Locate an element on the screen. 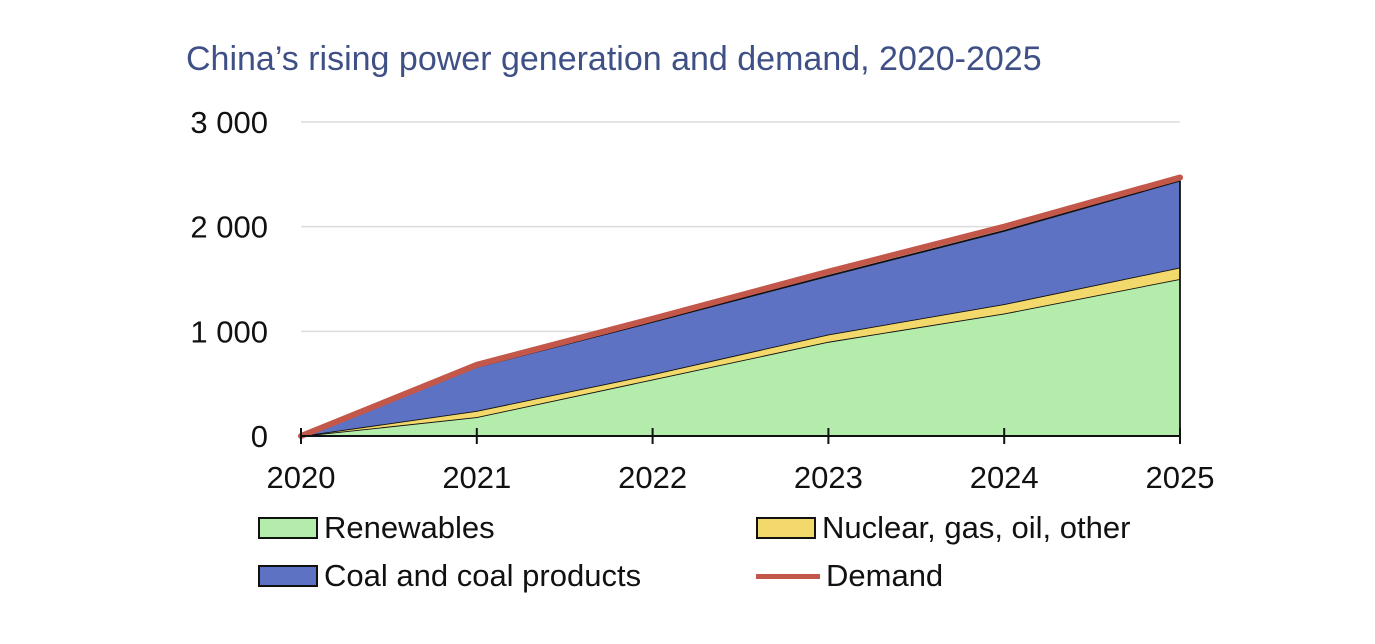  y-tick-label: 0 is located at coordinates (259, 436).